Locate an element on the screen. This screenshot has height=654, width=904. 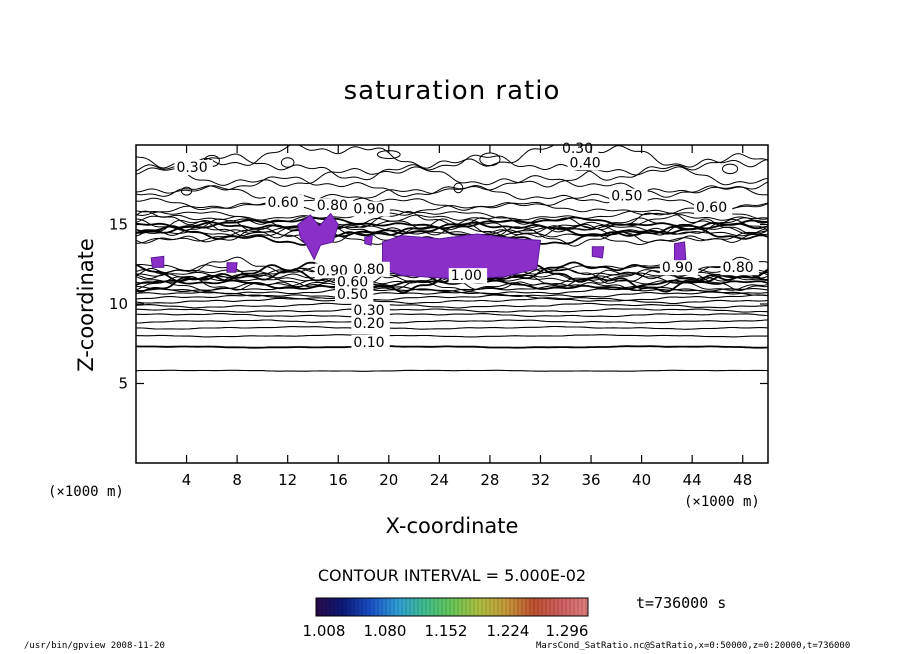
y-tick-label: 10 is located at coordinates (118, 304).